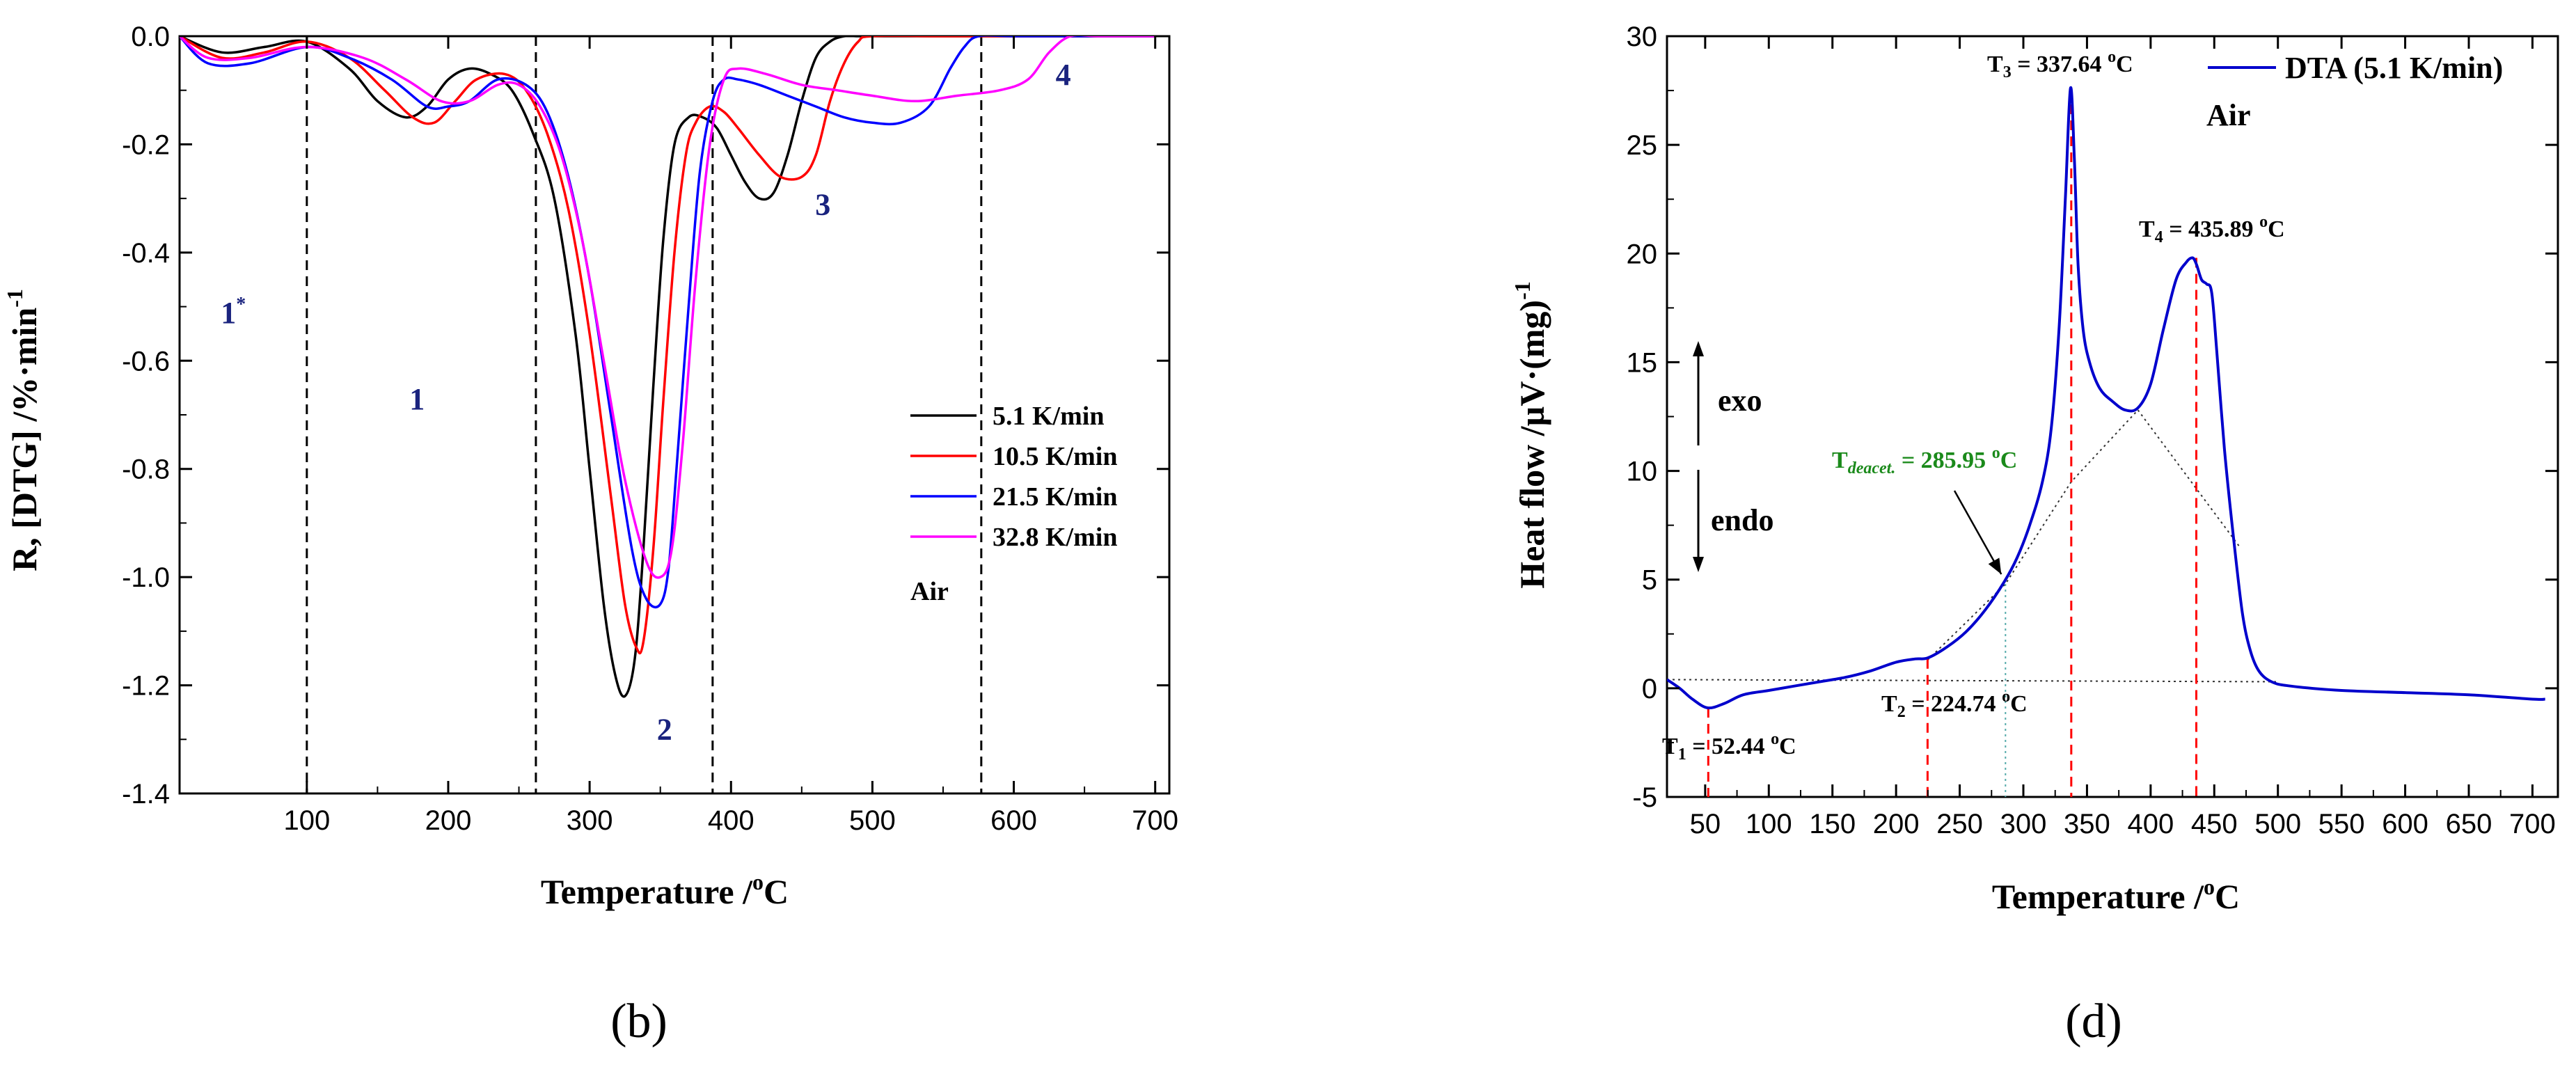  Describe the element at coordinates (1740, 401) in the screenshot. I see `exo-label: exo` at that location.